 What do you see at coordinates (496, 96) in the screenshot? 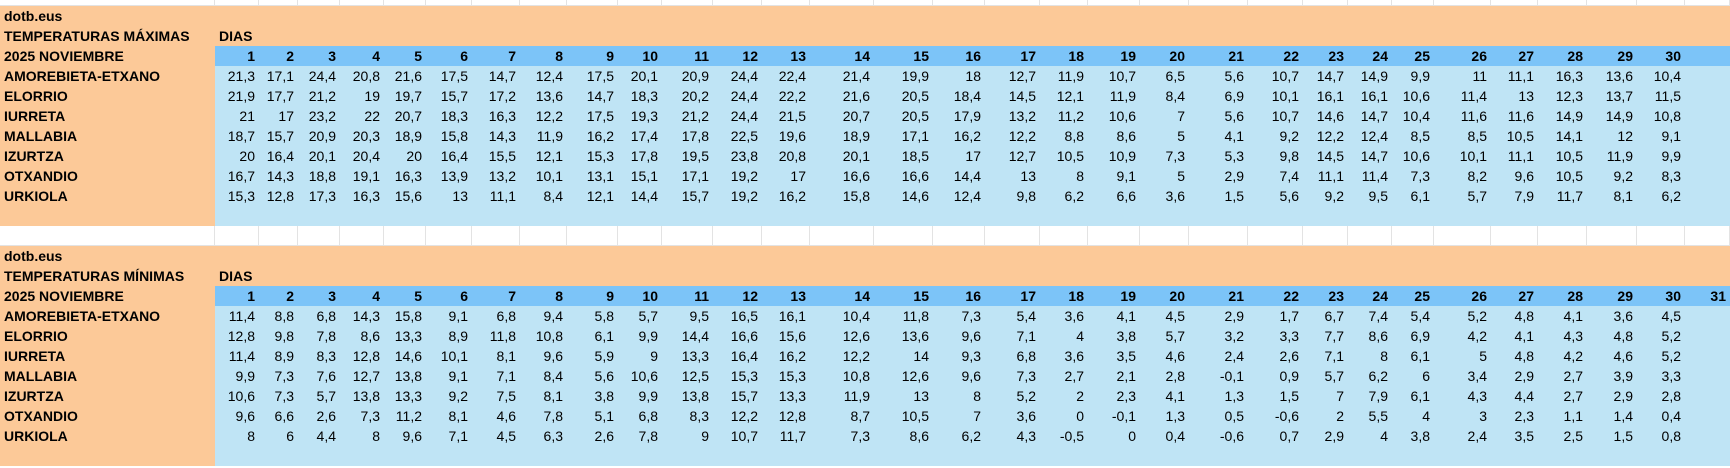
I see `temperature-cell: 17,2` at bounding box center [496, 96].